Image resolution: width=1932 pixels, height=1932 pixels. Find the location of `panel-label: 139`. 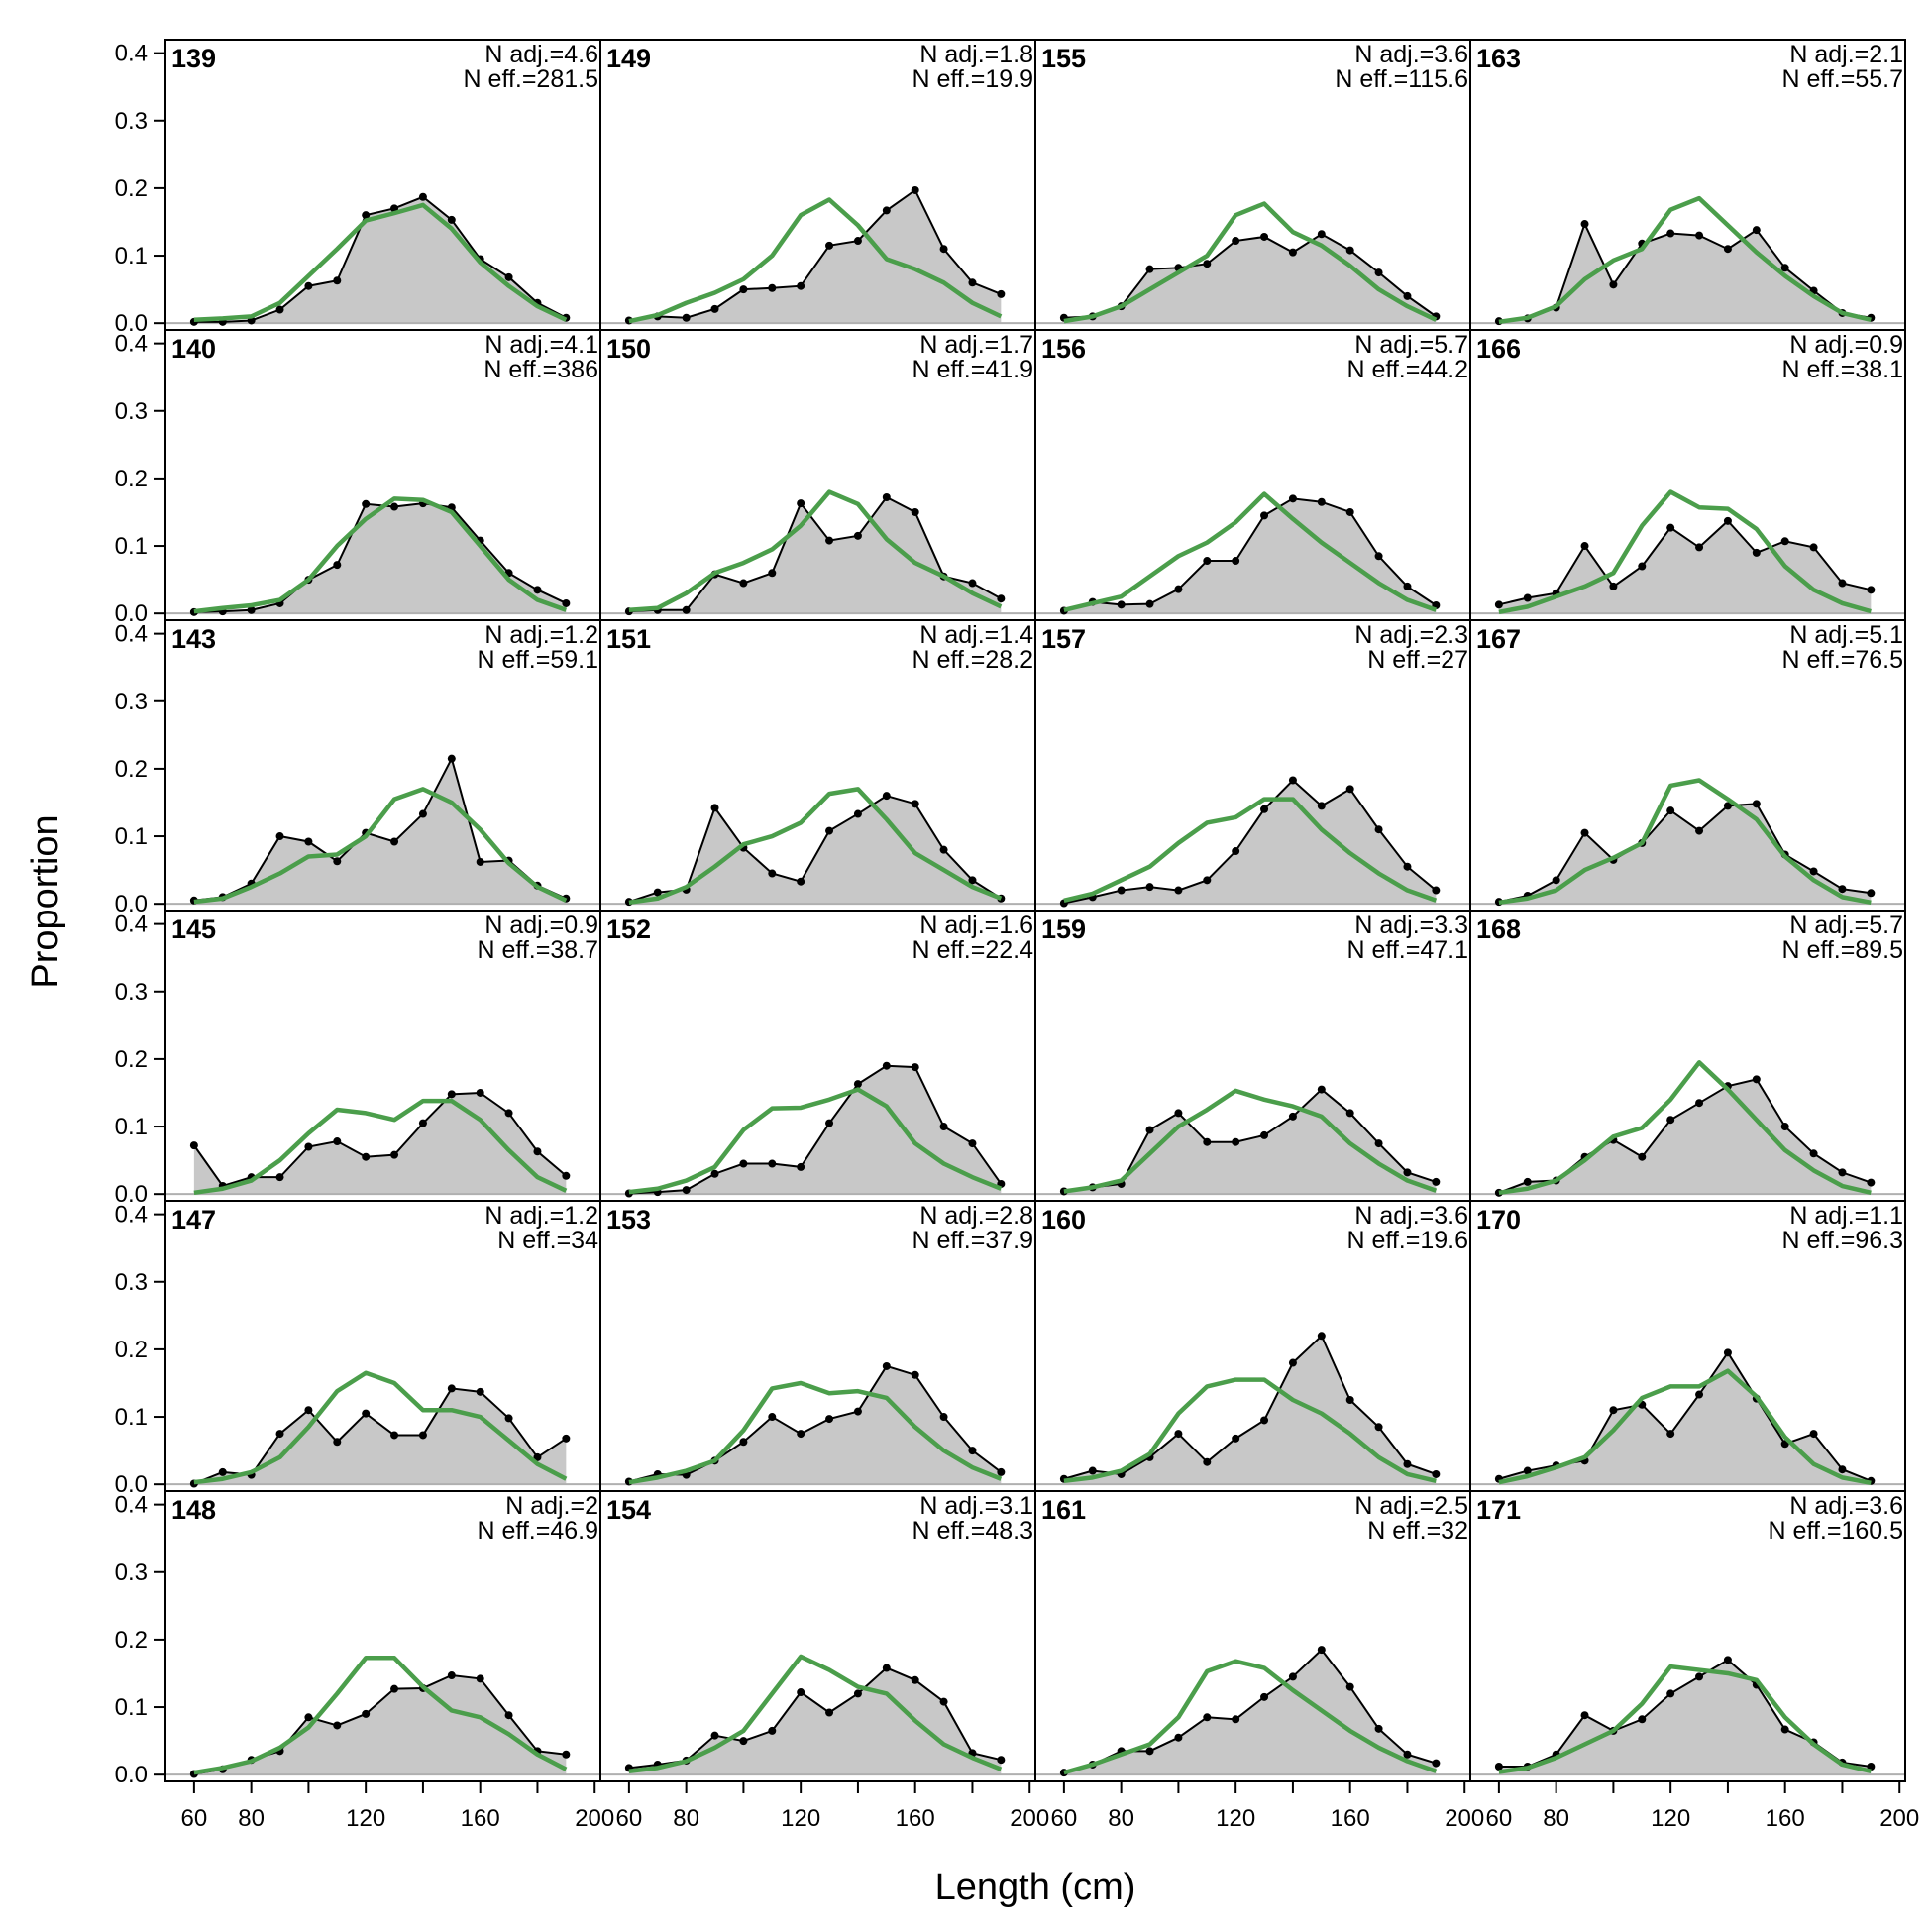

panel-label: 139 is located at coordinates (194, 58).